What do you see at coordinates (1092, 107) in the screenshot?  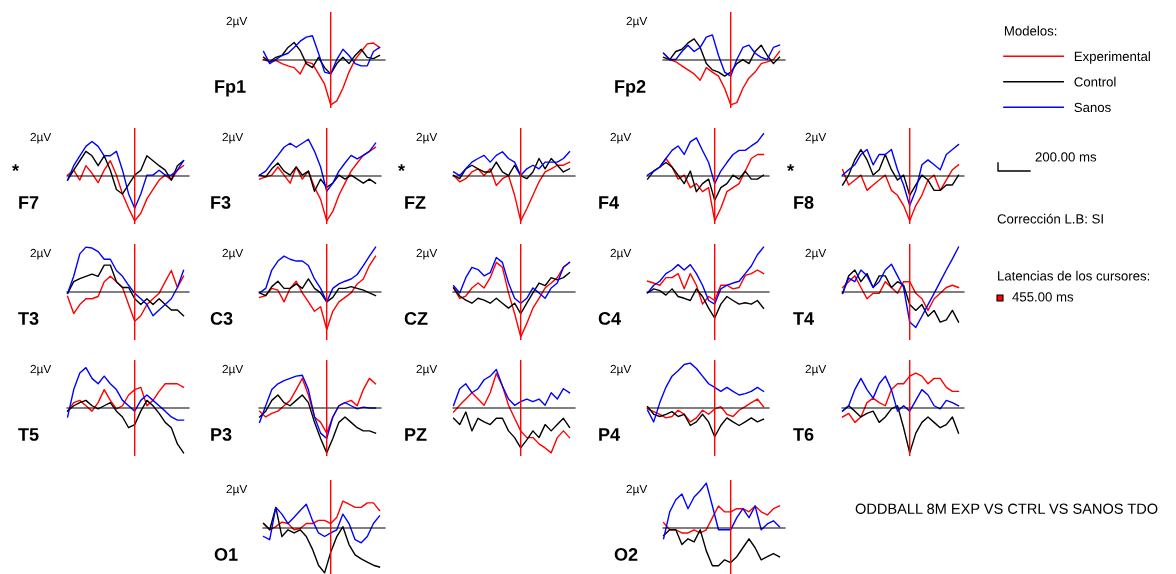 I see `legend-label: Sanos` at bounding box center [1092, 107].